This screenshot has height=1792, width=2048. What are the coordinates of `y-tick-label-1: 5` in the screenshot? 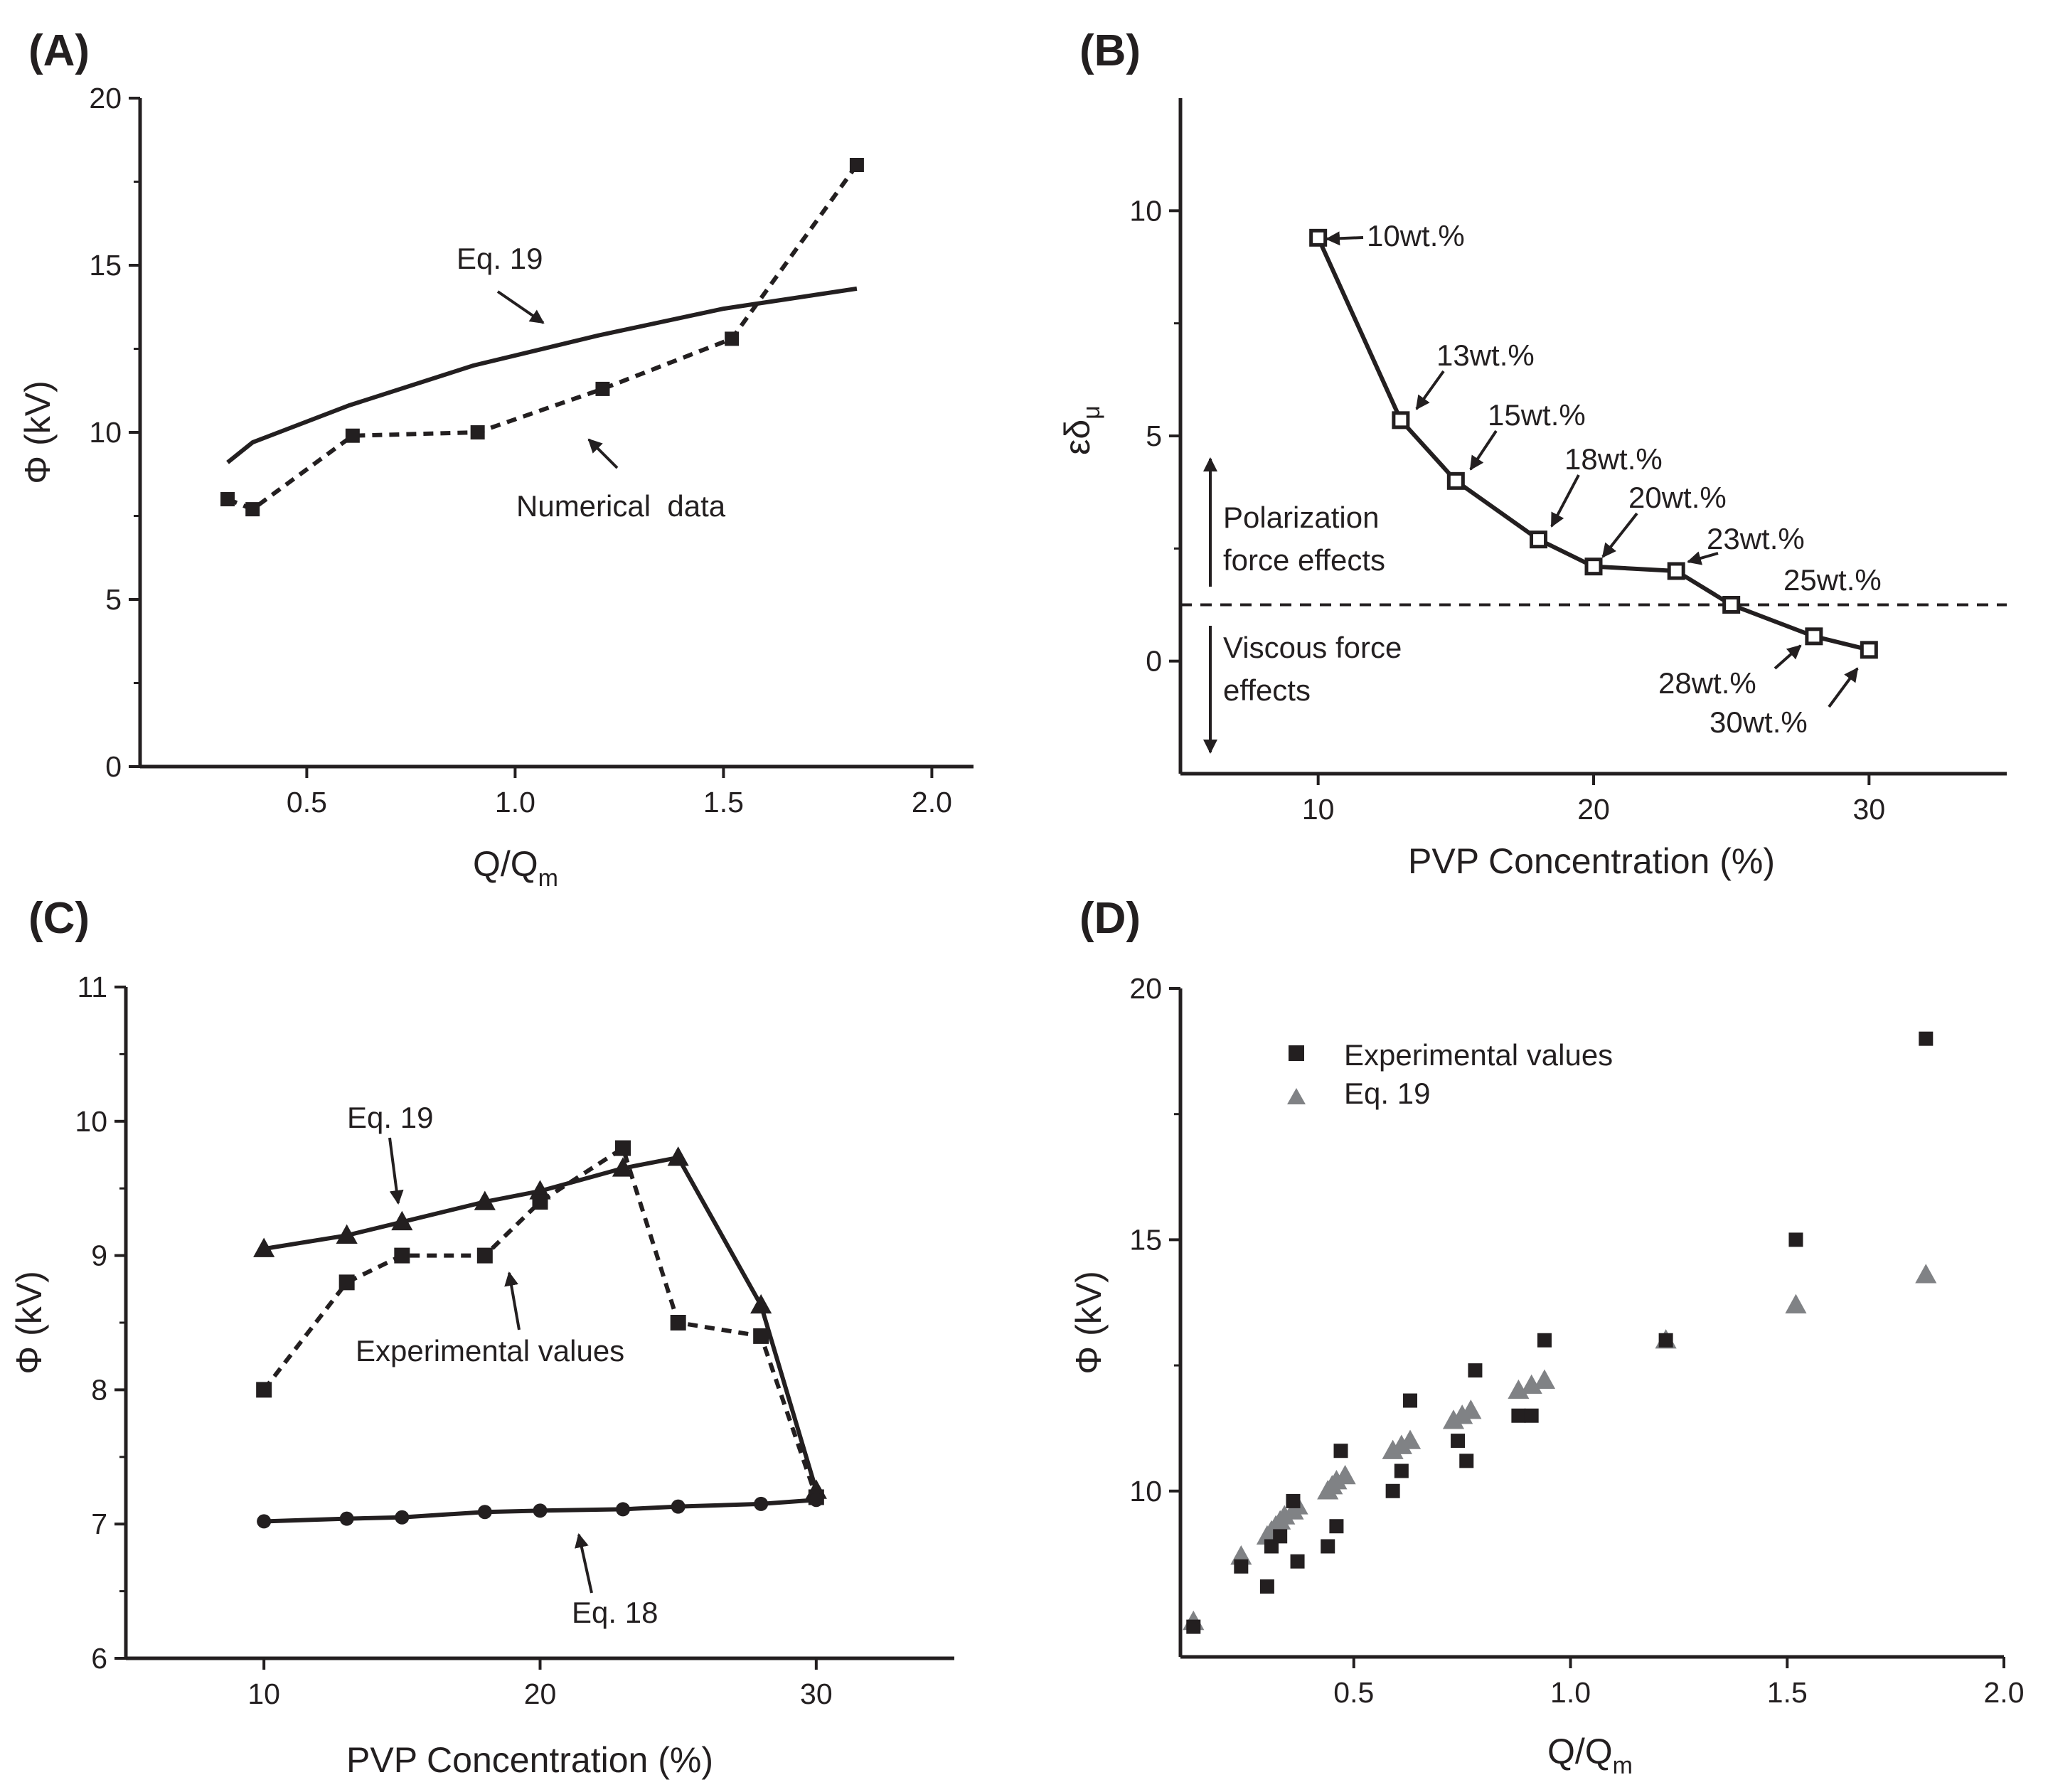 It's located at (113, 599).